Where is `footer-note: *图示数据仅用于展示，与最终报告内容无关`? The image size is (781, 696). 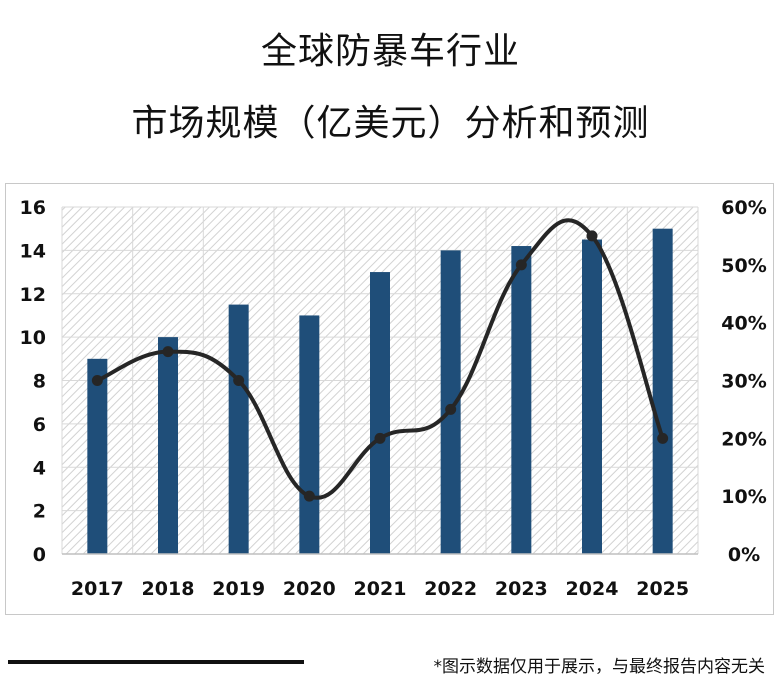
footer-note: *图示数据仅用于展示，与最终报告内容无关 is located at coordinates (599, 667).